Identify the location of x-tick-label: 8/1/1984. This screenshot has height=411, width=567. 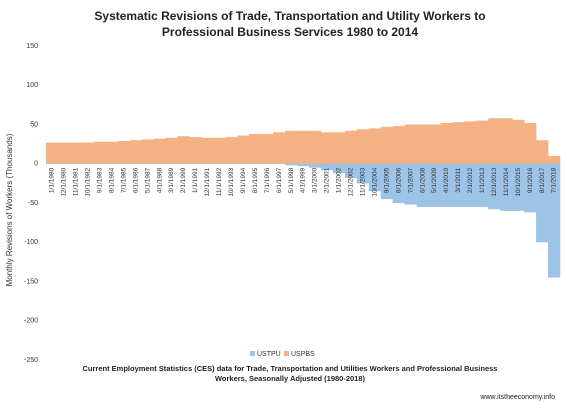
(111, 180).